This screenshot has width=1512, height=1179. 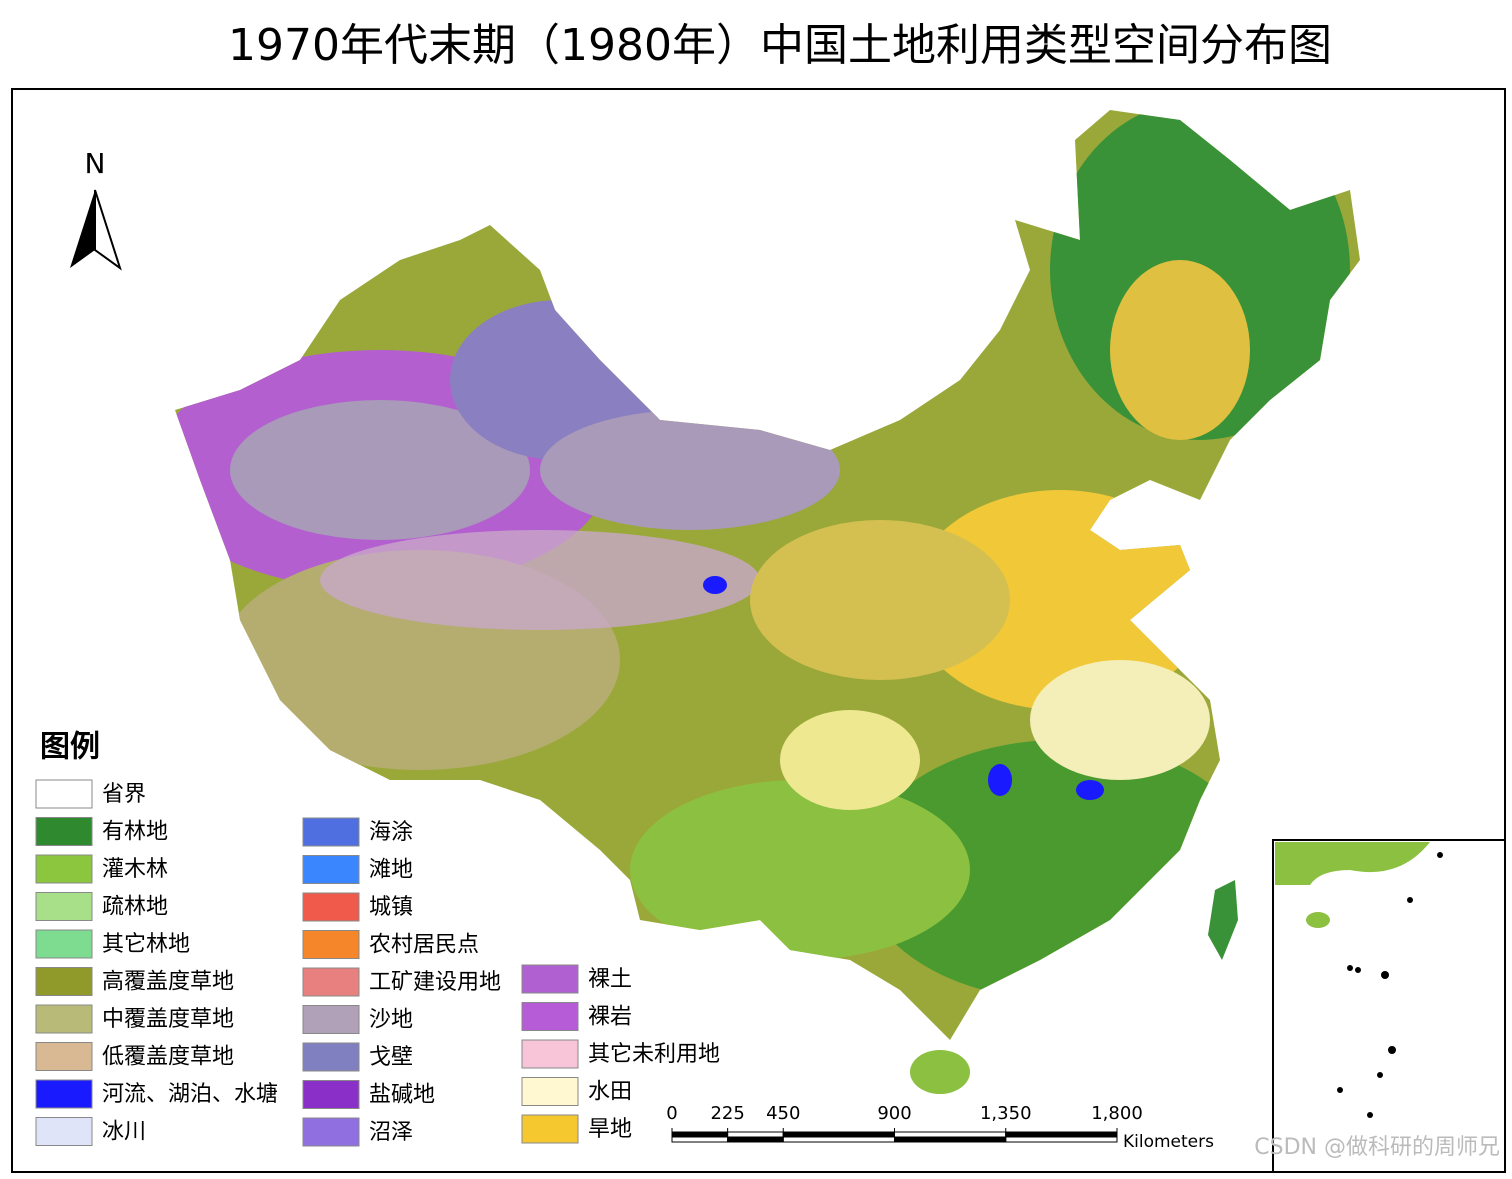 I want to click on title: 1970年代末期（1980年）中国土地利用类型空间分布图, so click(x=780, y=45).